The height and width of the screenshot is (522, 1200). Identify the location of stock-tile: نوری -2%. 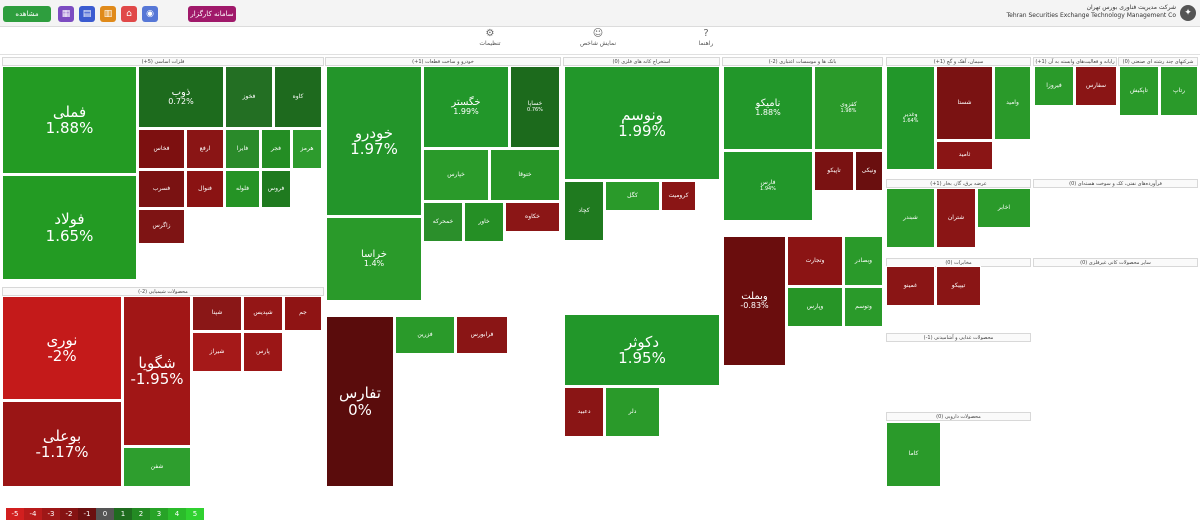
(62, 348).